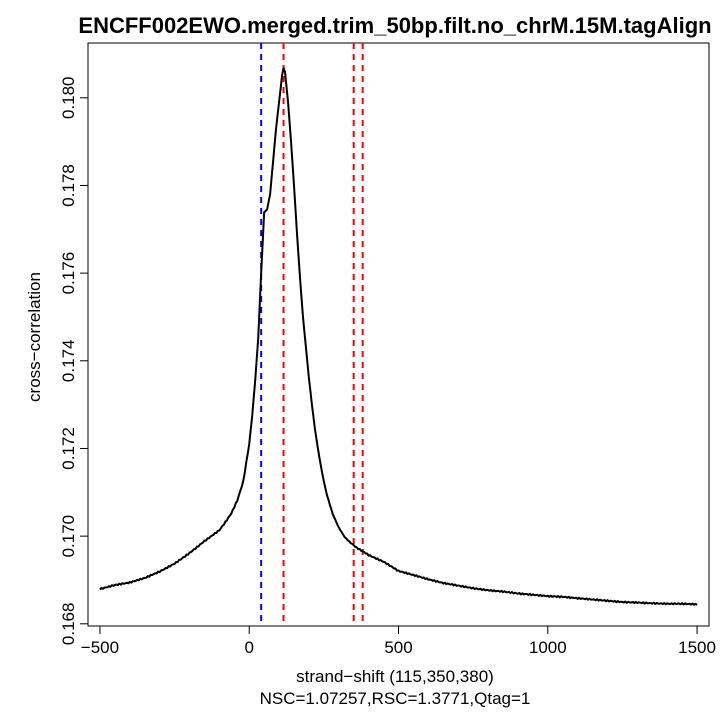  I want to click on chart-subtitle: NSC=1.07257,RSC=1.3771,Qtag=1, so click(395, 698).